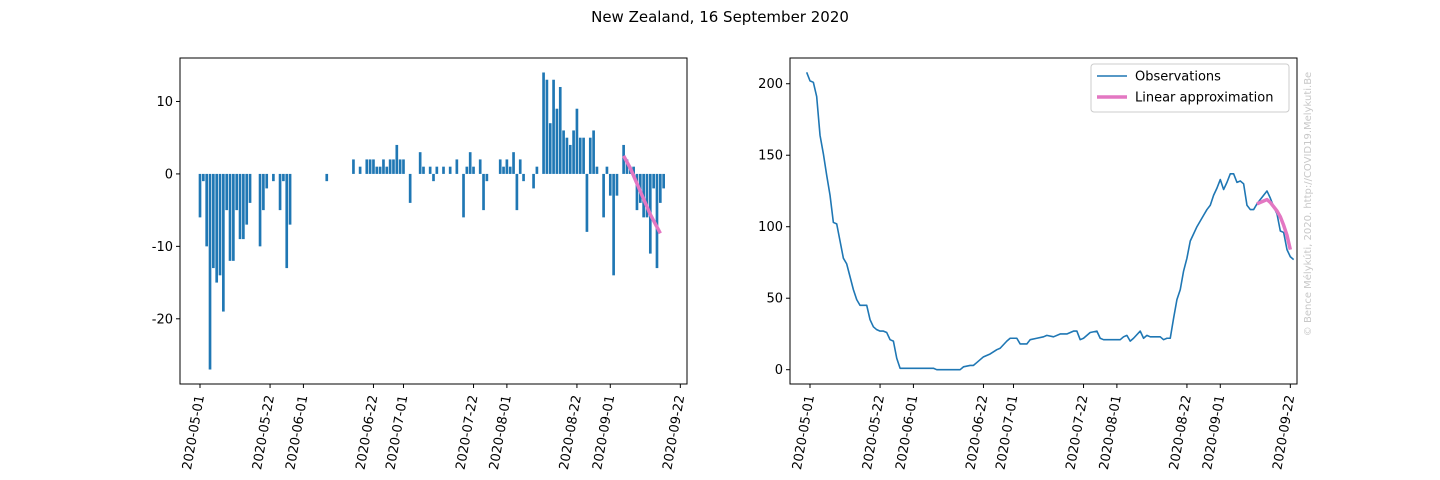 This screenshot has height=480, width=1440. Describe the element at coordinates (398, 432) in the screenshot. I see `x-tick-label: 2020-07-01` at that location.